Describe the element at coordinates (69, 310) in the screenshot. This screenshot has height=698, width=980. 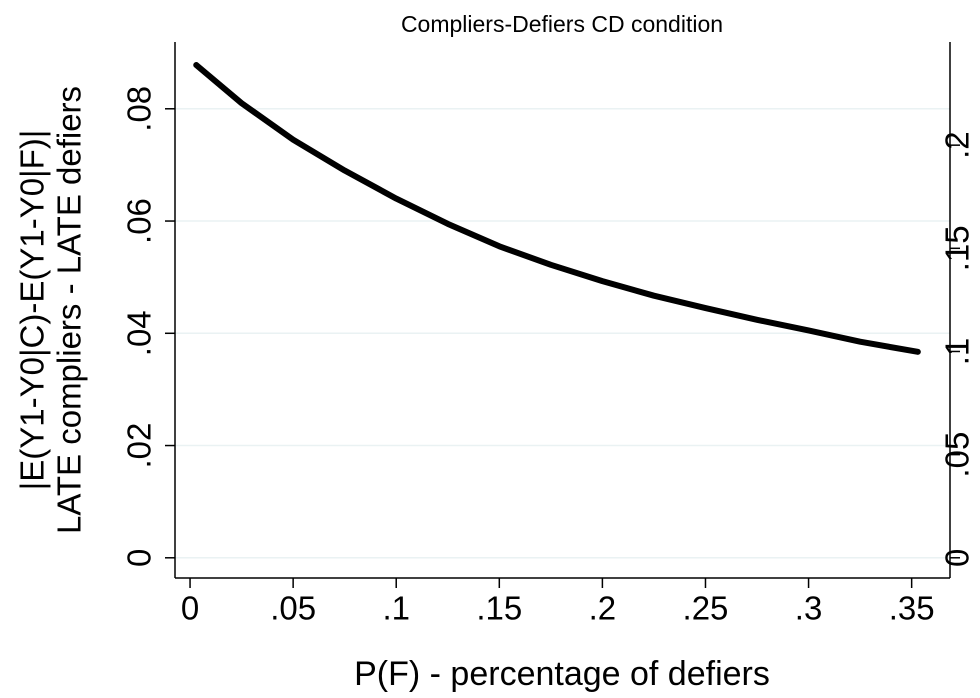
I see `y-axis-title: LATE compliers - LATE defiers` at that location.